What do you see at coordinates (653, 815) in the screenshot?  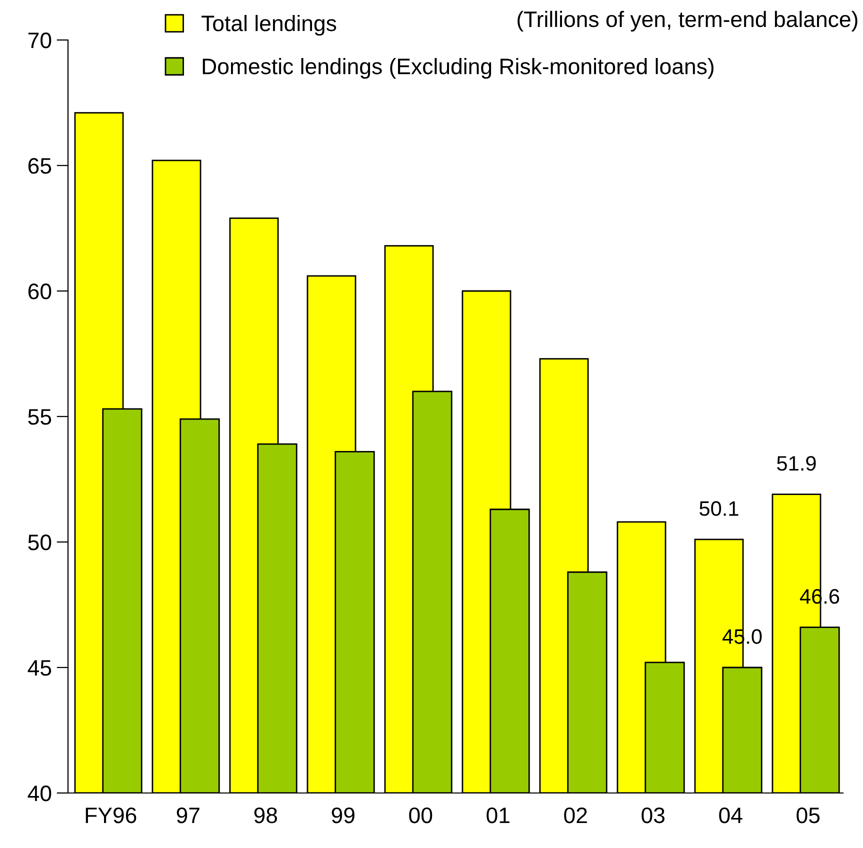 I see `x-tick-label: 03` at bounding box center [653, 815].